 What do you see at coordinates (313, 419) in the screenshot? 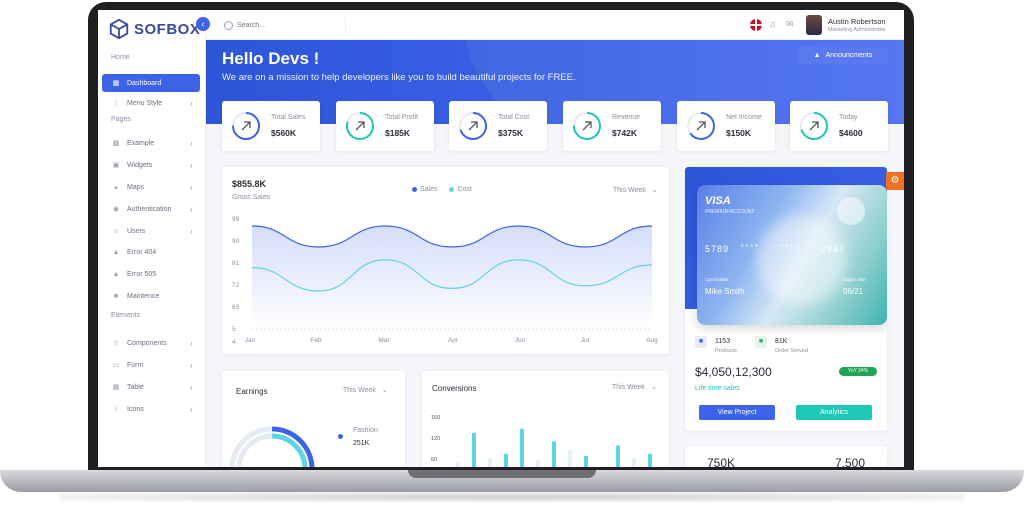
I see `earnings-card: Earnings This Week ⌄ Fashion 251K` at bounding box center [313, 419].